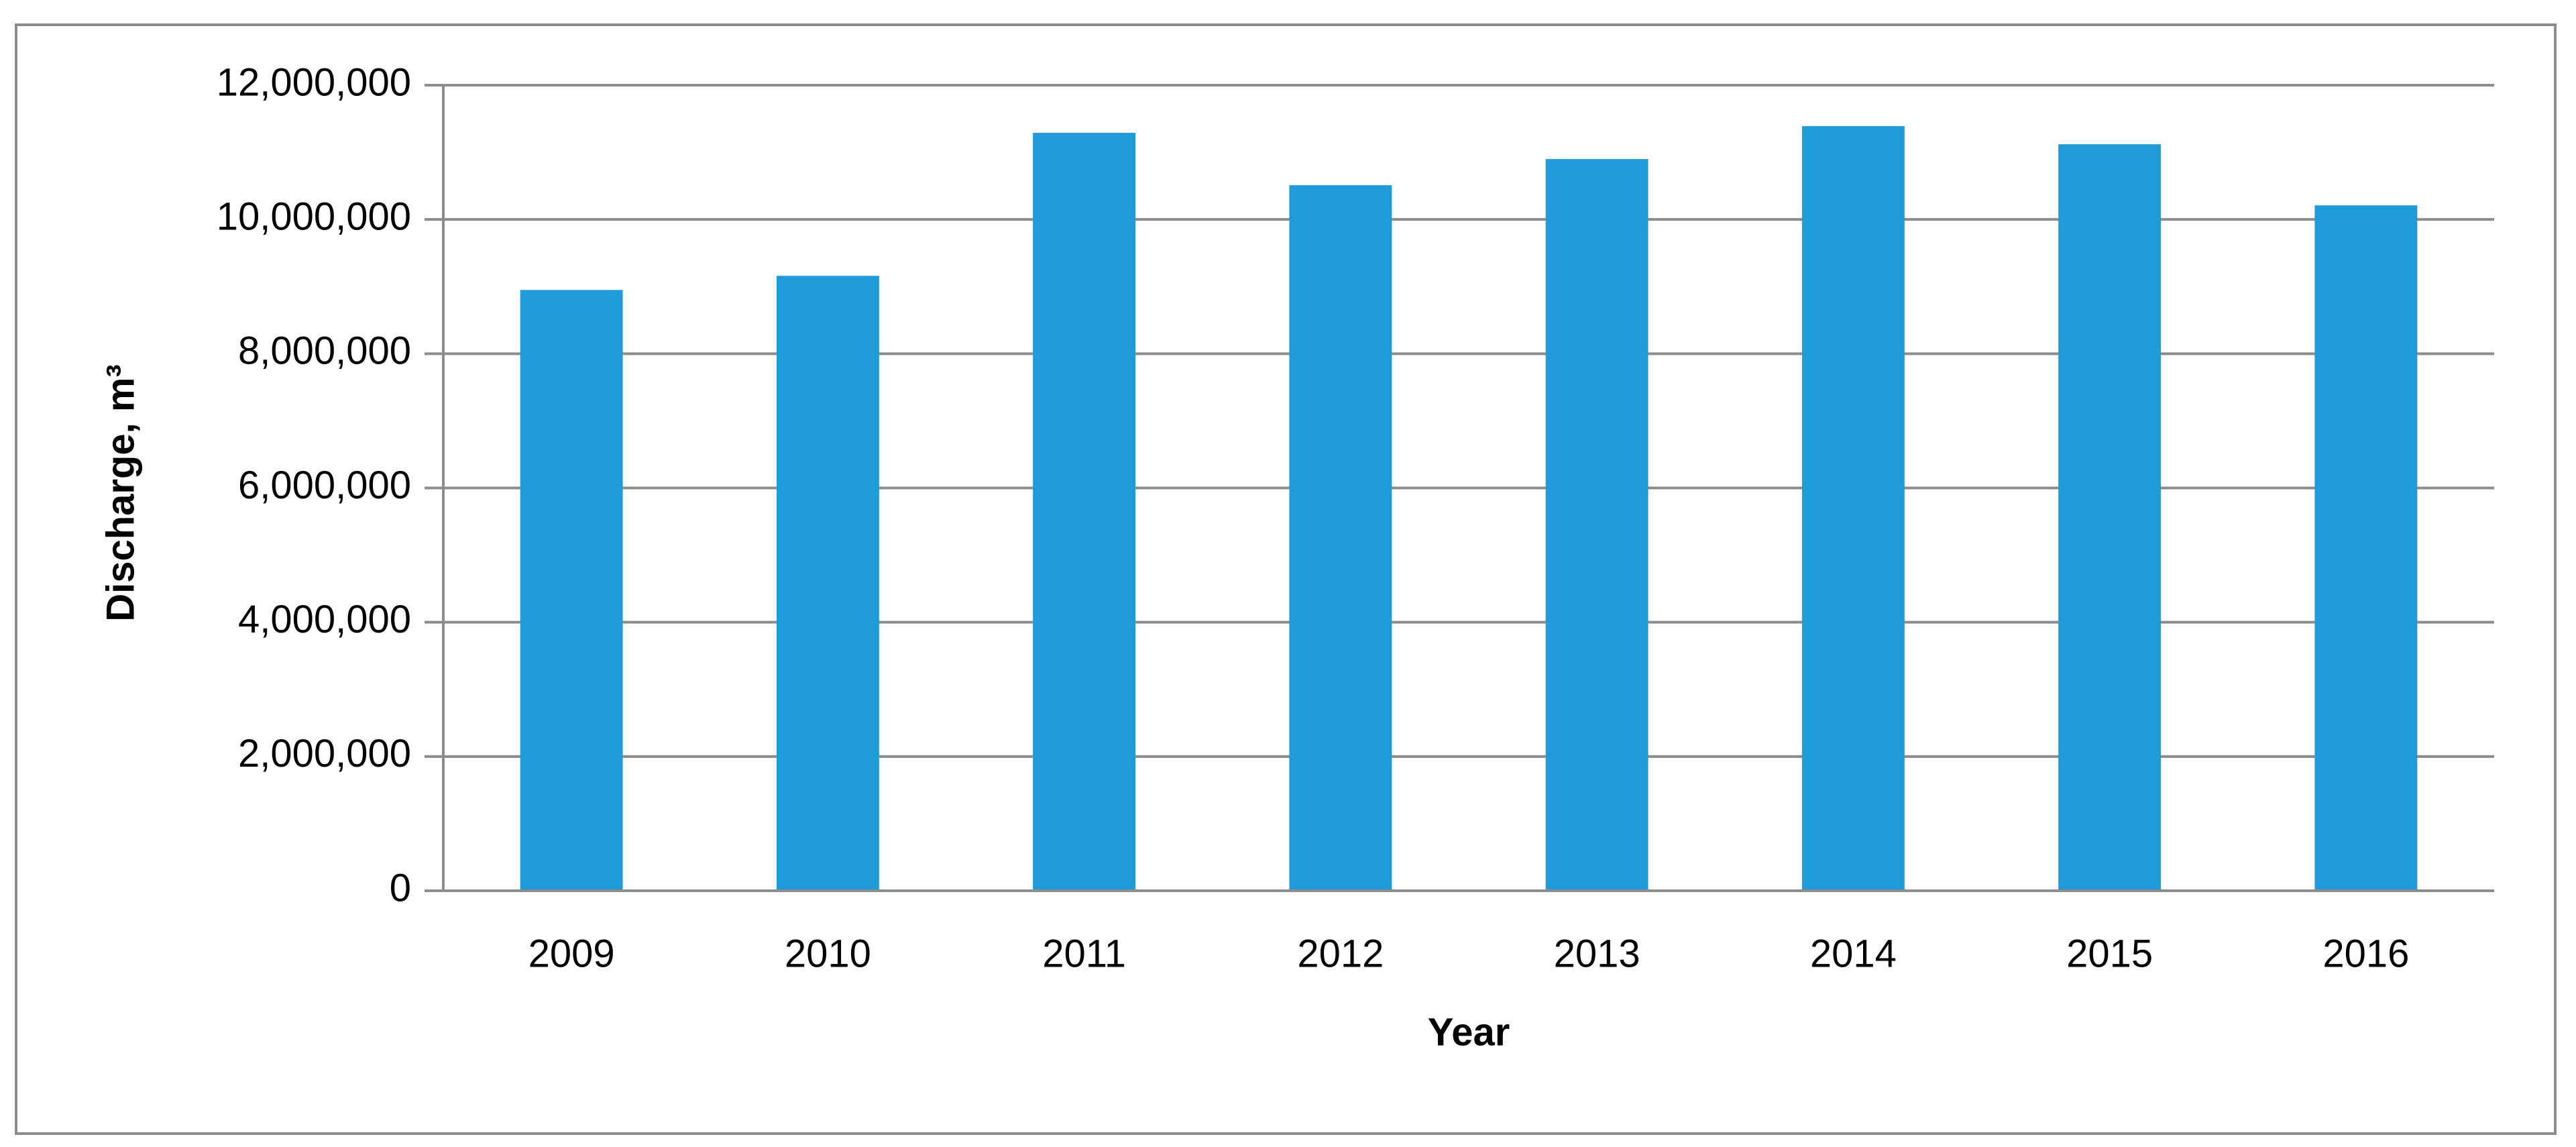 The width and height of the screenshot is (2576, 1147). Describe the element at coordinates (2109, 953) in the screenshot. I see `x-tick-label: 2015` at that location.